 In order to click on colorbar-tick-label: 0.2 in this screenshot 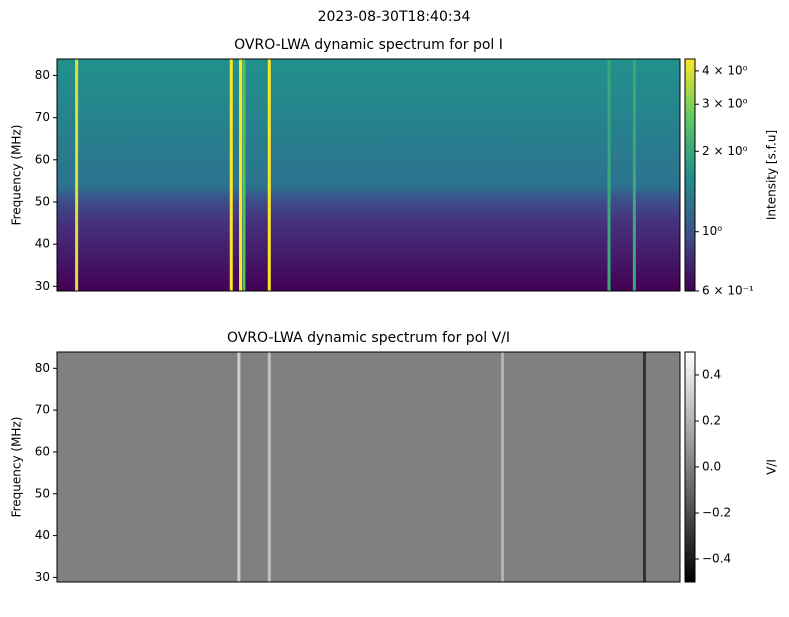, I will do `click(711, 421)`.